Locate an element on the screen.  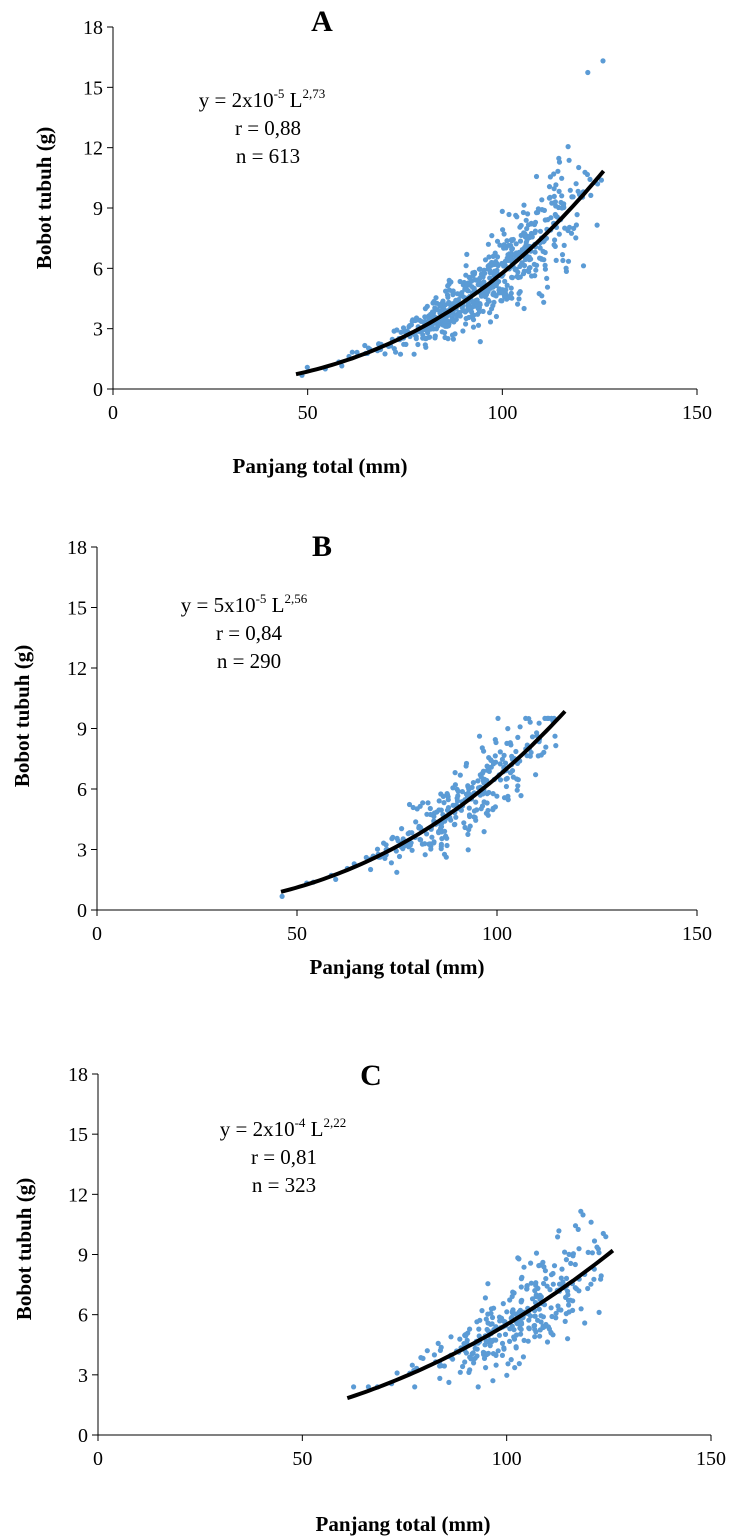
x-tick-label: 150 is located at coordinates (697, 413).